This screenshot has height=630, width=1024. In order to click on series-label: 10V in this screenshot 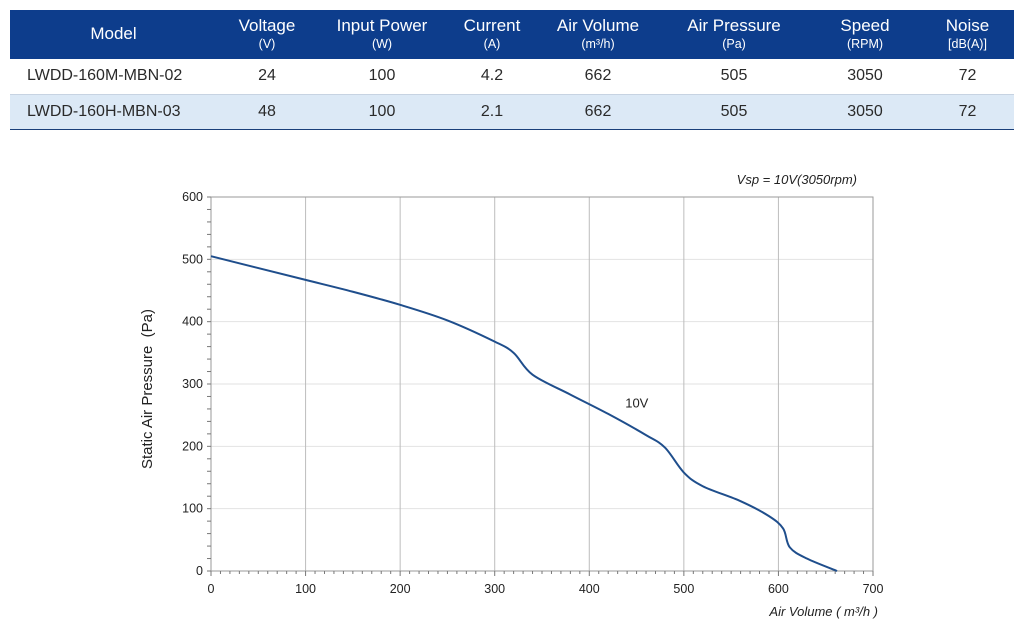, I will do `click(636, 403)`.